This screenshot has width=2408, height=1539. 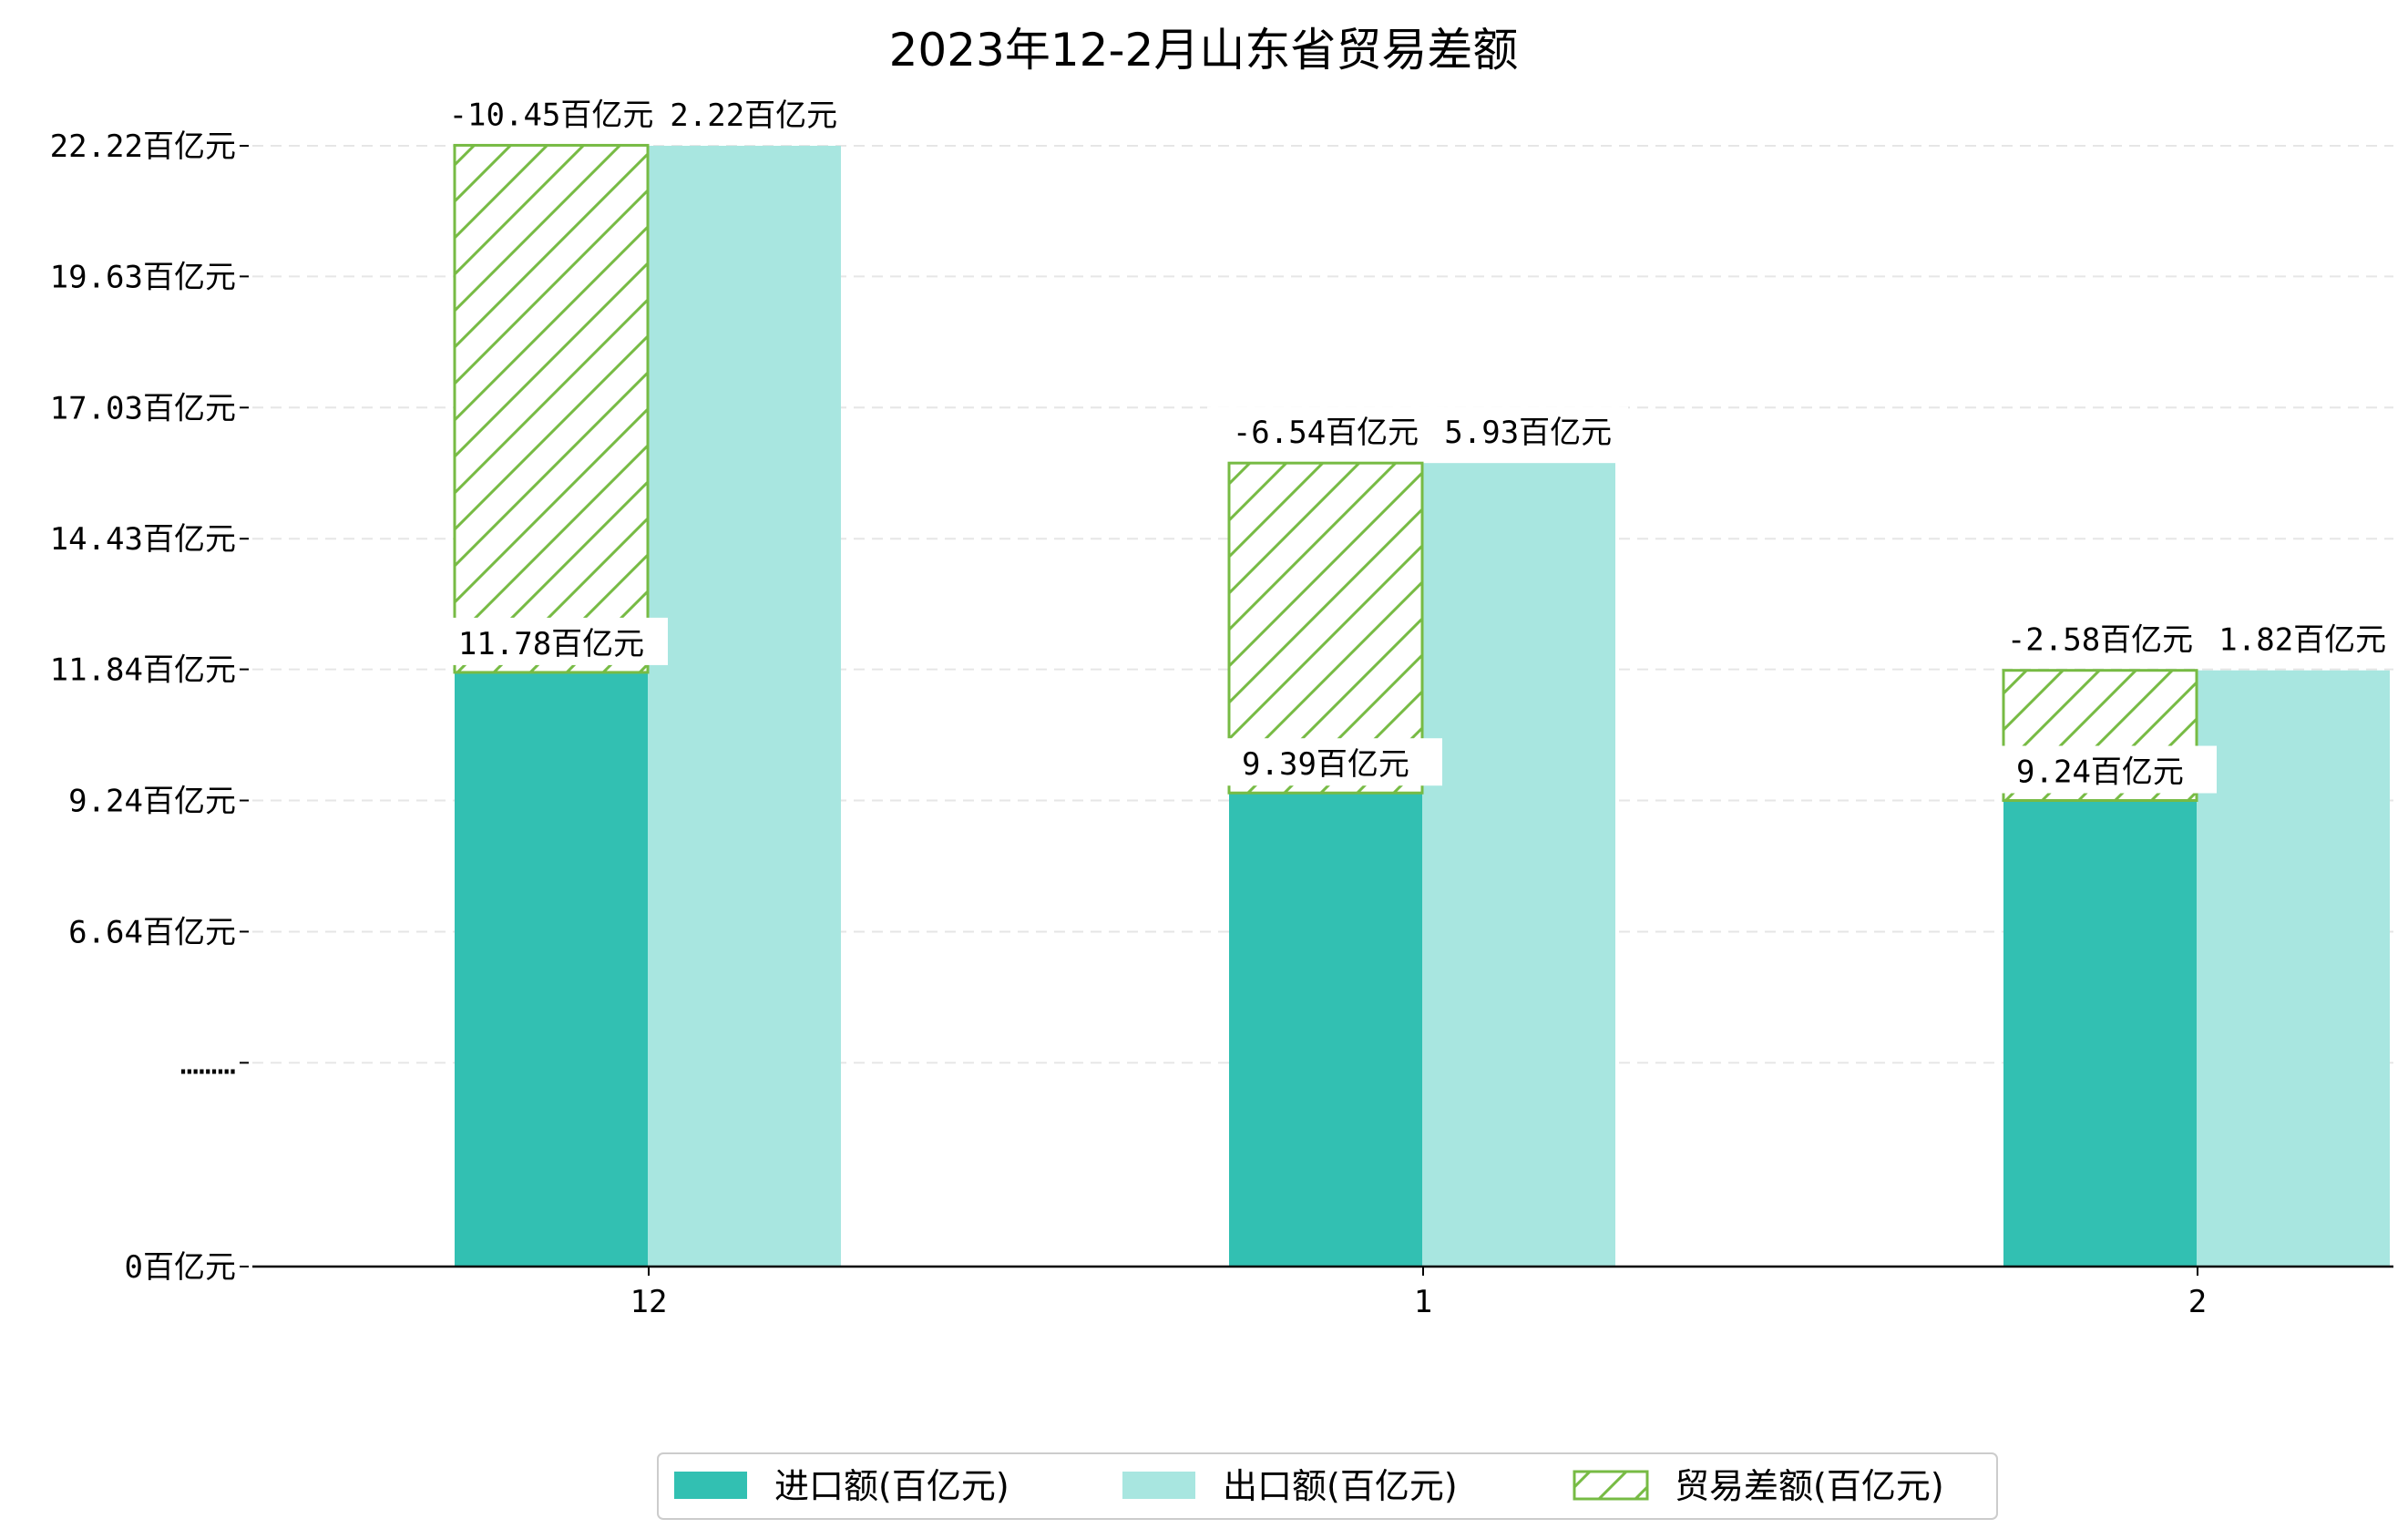 I want to click on data-label: 11.82百亿元, so click(x=2293, y=640).